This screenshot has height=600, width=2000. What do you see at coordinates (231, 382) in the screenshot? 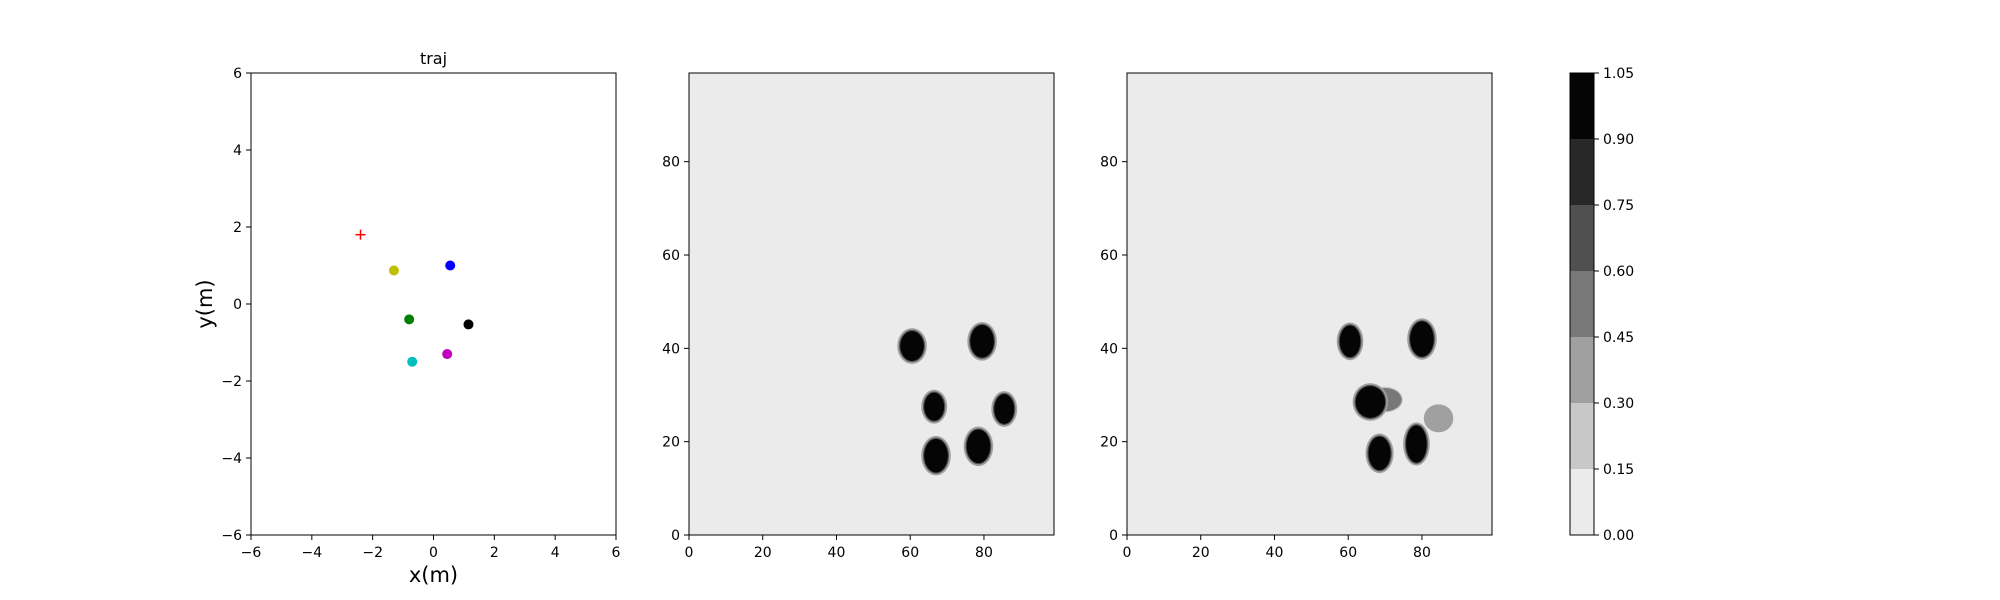
I see `traj-ytick-label: −2` at bounding box center [231, 382].